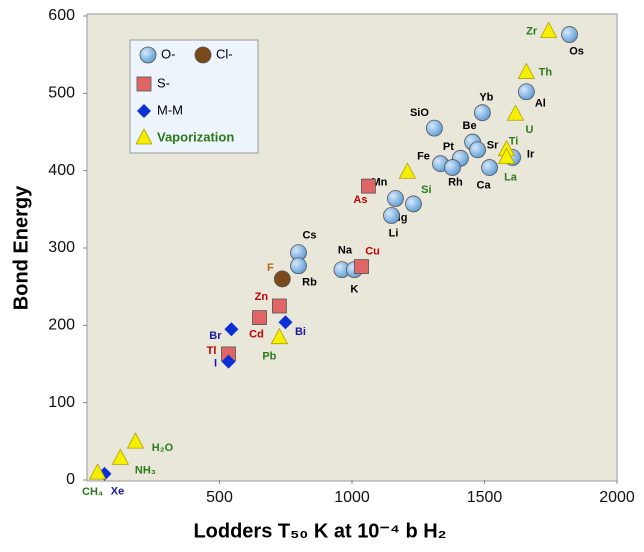 This screenshot has height=552, width=644. Describe the element at coordinates (455, 182) in the screenshot. I see `point-label: Rh` at that location.